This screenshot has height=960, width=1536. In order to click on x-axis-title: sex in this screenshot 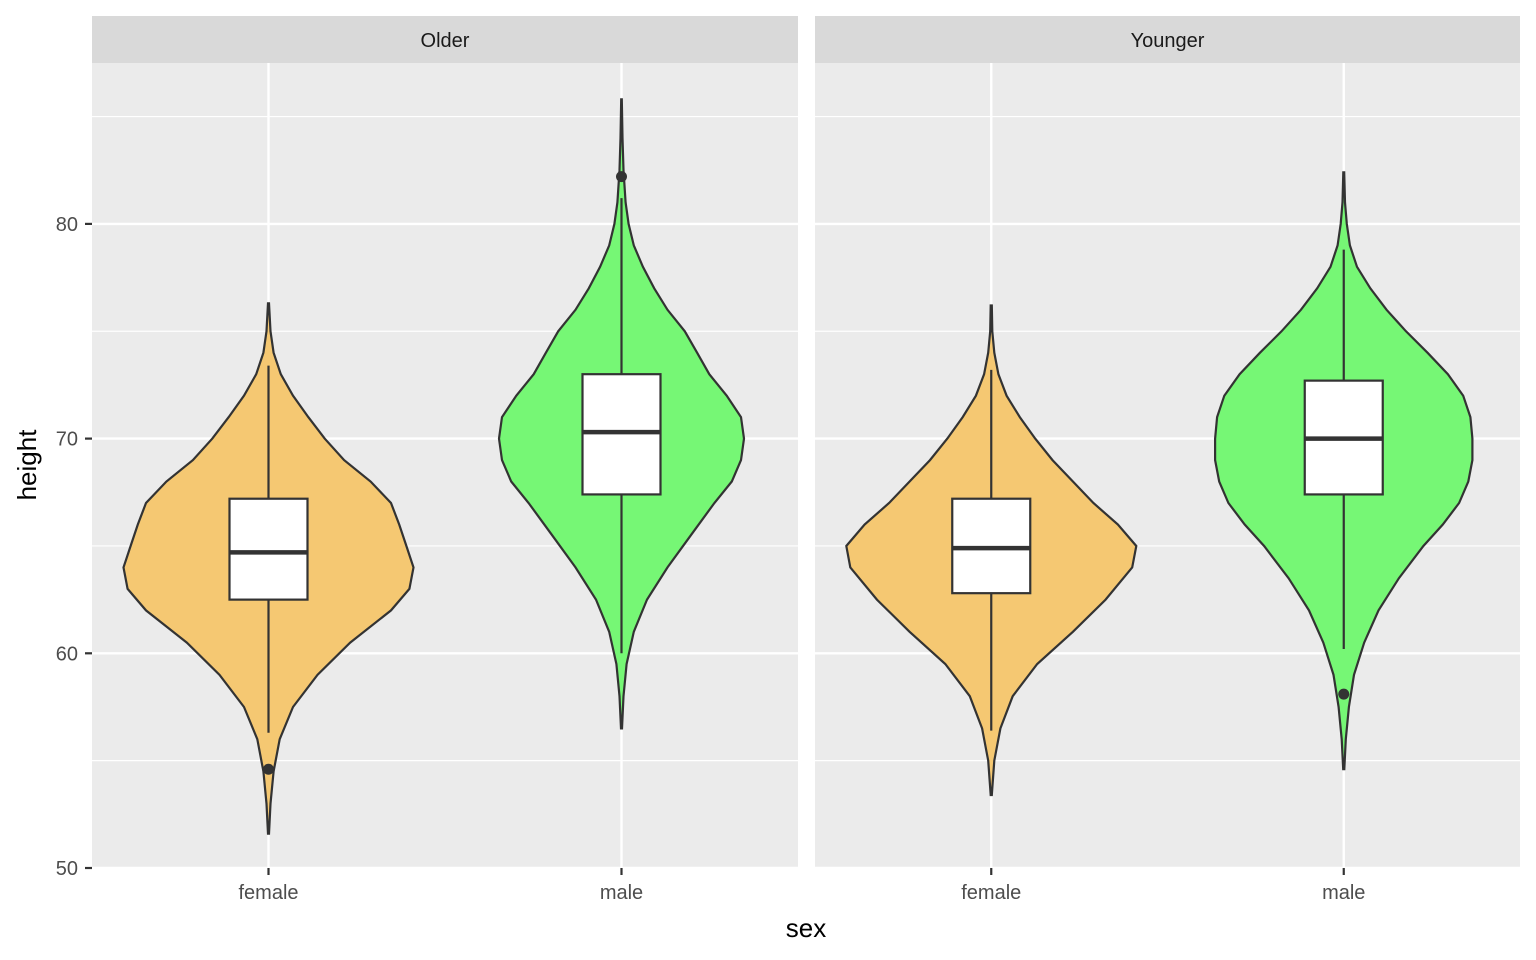, I will do `click(806, 928)`.